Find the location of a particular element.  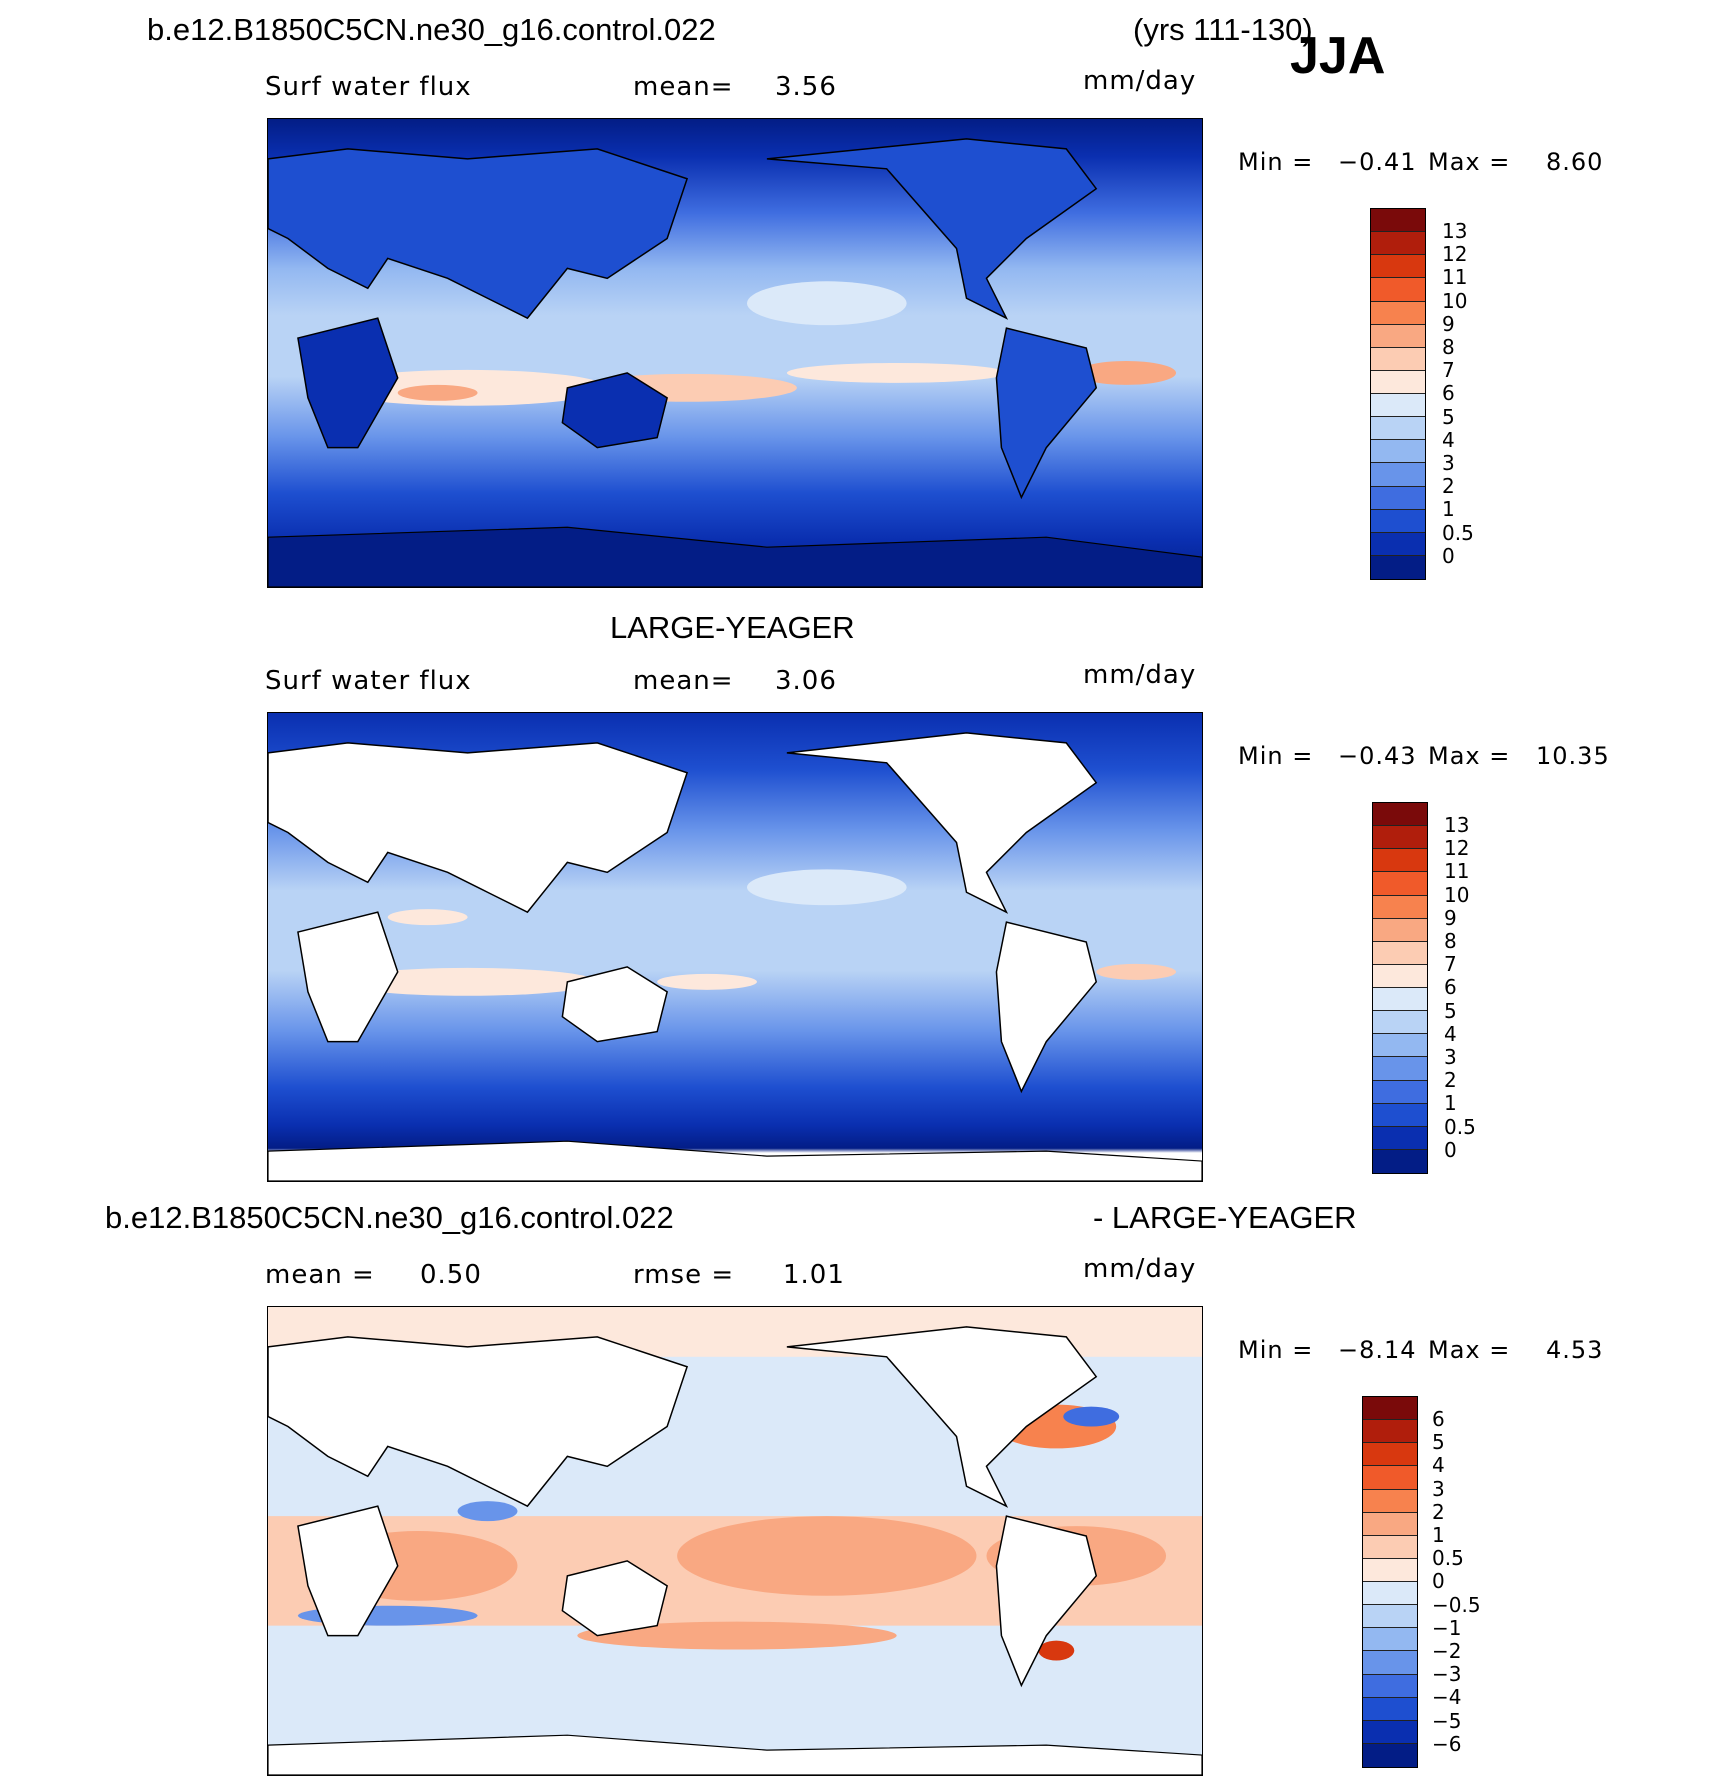

colorbar-tick-label: −5 is located at coordinates (1447, 1720).